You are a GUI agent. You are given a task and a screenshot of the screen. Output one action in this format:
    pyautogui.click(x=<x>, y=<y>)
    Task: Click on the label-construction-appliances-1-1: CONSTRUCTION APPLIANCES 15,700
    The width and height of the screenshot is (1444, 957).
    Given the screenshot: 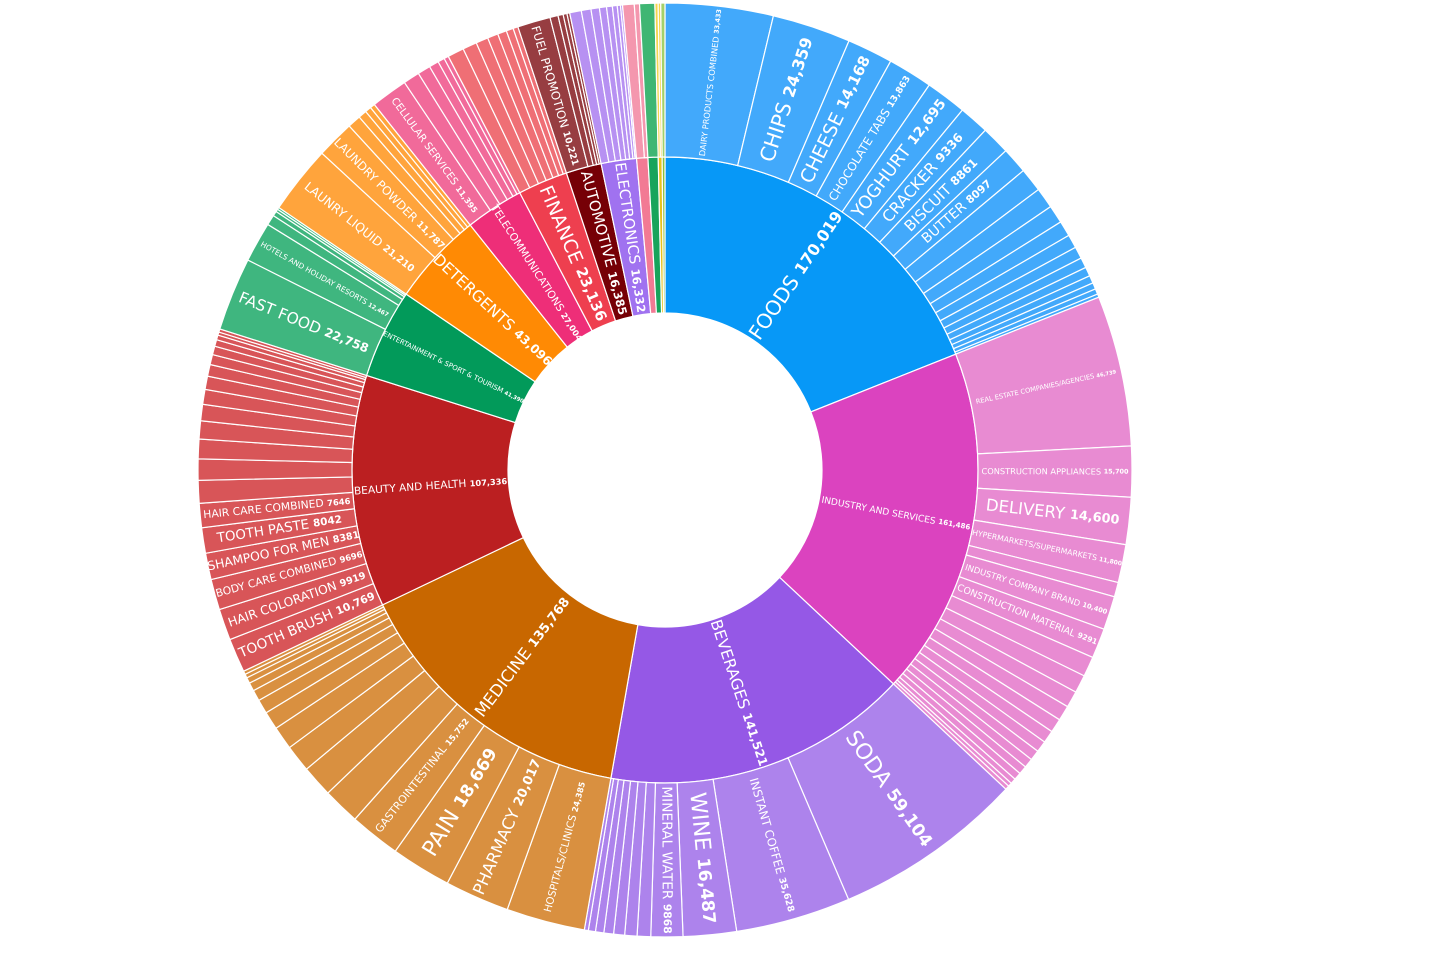 What is the action you would take?
    pyautogui.click(x=1055, y=471)
    